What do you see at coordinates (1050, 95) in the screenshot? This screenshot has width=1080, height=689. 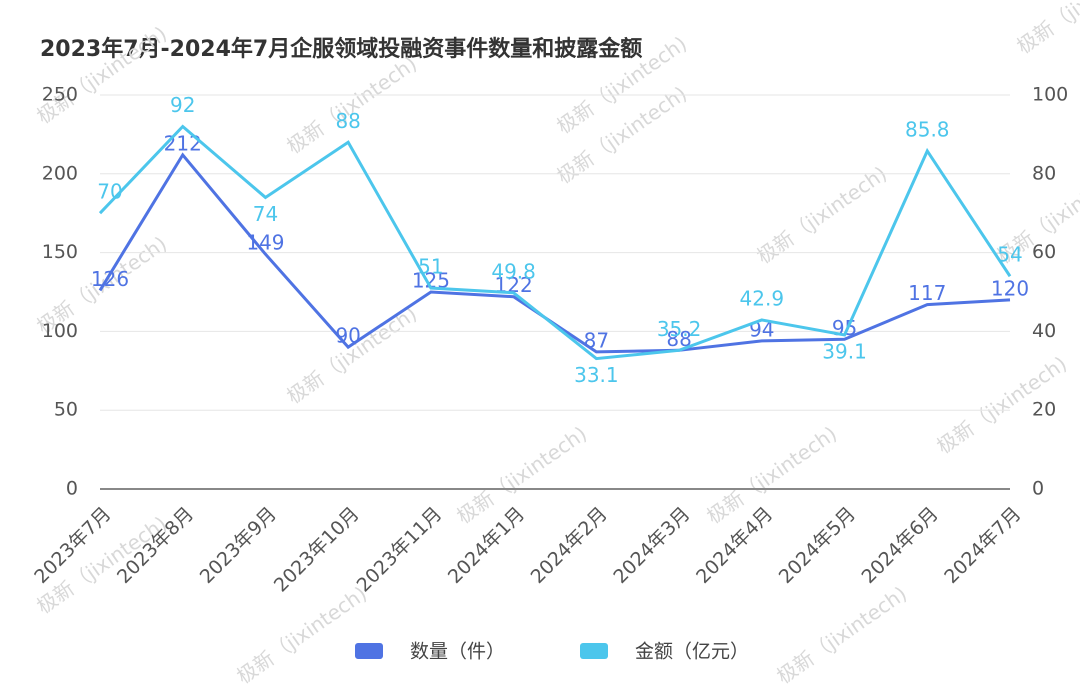 I see `y2-tick-label: 100` at bounding box center [1050, 95].